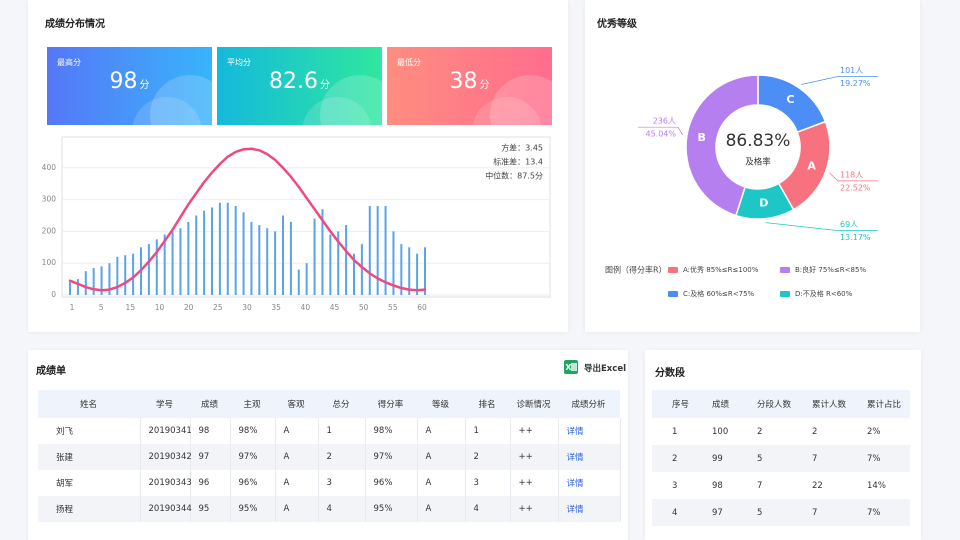  What do you see at coordinates (720, 431) in the screenshot?
I see `table-cell: 100` at bounding box center [720, 431].